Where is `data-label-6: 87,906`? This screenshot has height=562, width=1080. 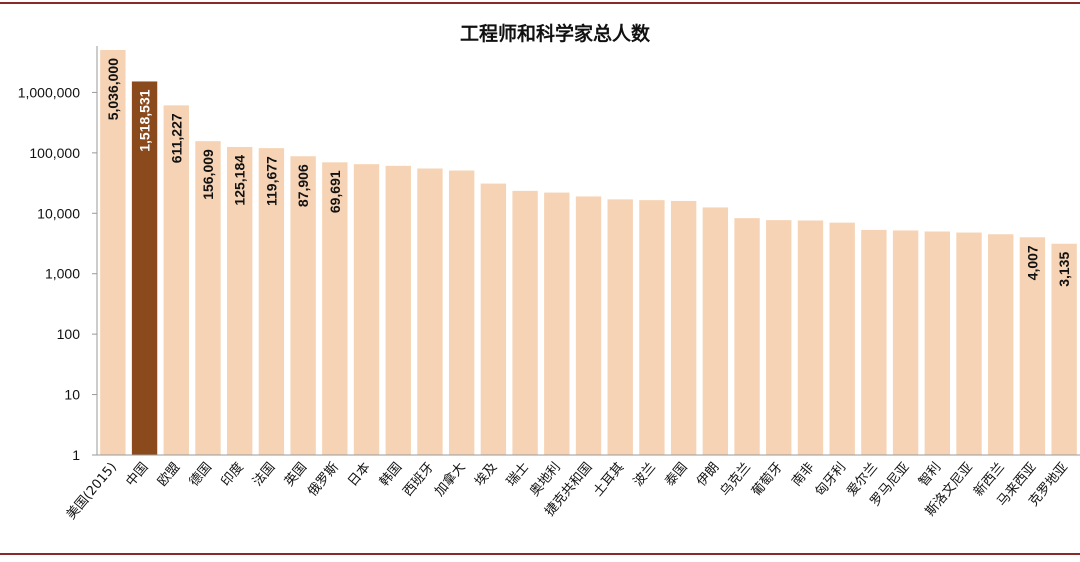
data-label-6: 87,906 is located at coordinates (303, 185).